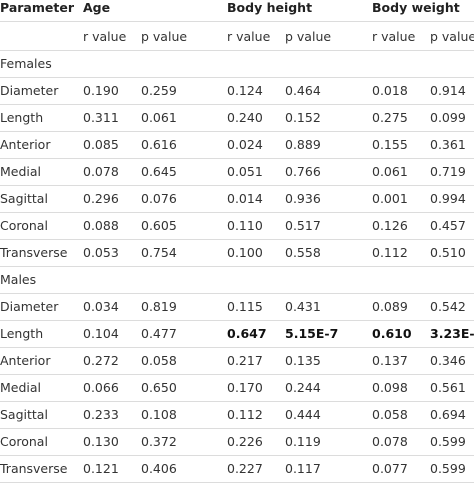 This screenshot has width=474, height=485. Describe the element at coordinates (101, 360) in the screenshot. I see `table-cell: 0.272` at that location.